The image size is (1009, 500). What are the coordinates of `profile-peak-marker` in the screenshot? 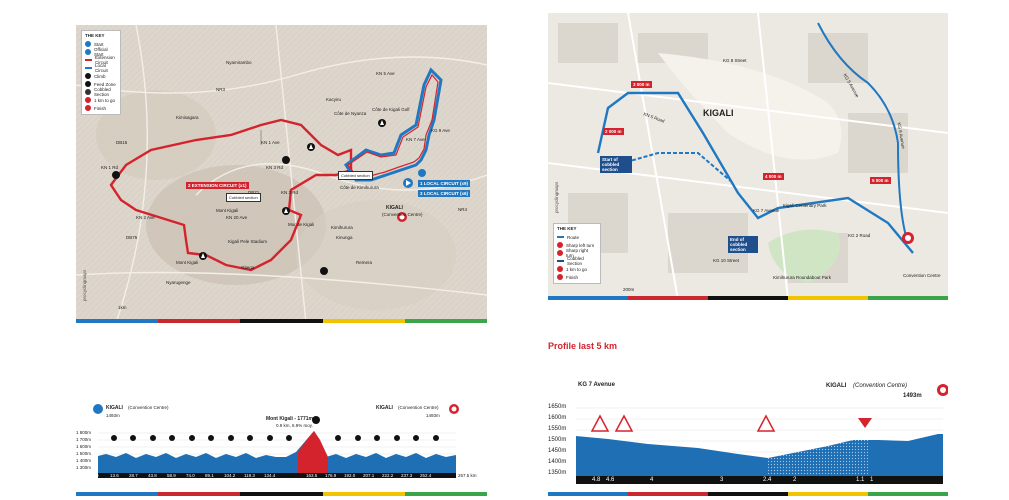 It's located at (316, 420).